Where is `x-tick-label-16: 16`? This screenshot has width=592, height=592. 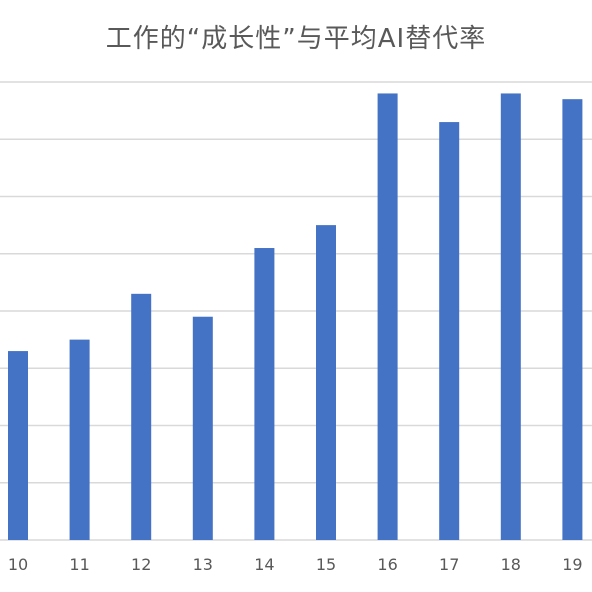
x-tick-label-16: 16 is located at coordinates (387, 564).